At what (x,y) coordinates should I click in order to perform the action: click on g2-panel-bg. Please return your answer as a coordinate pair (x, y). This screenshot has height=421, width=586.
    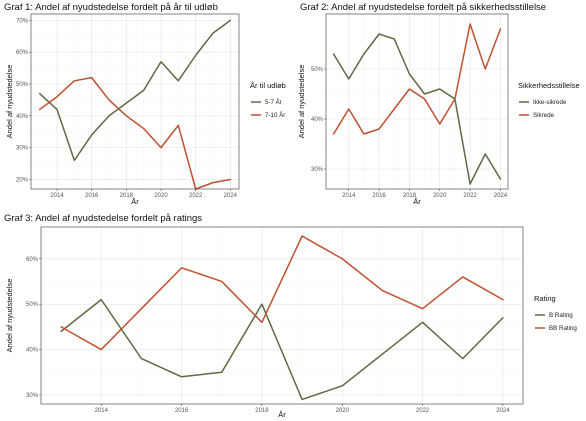
    Looking at the image, I should click on (417, 101).